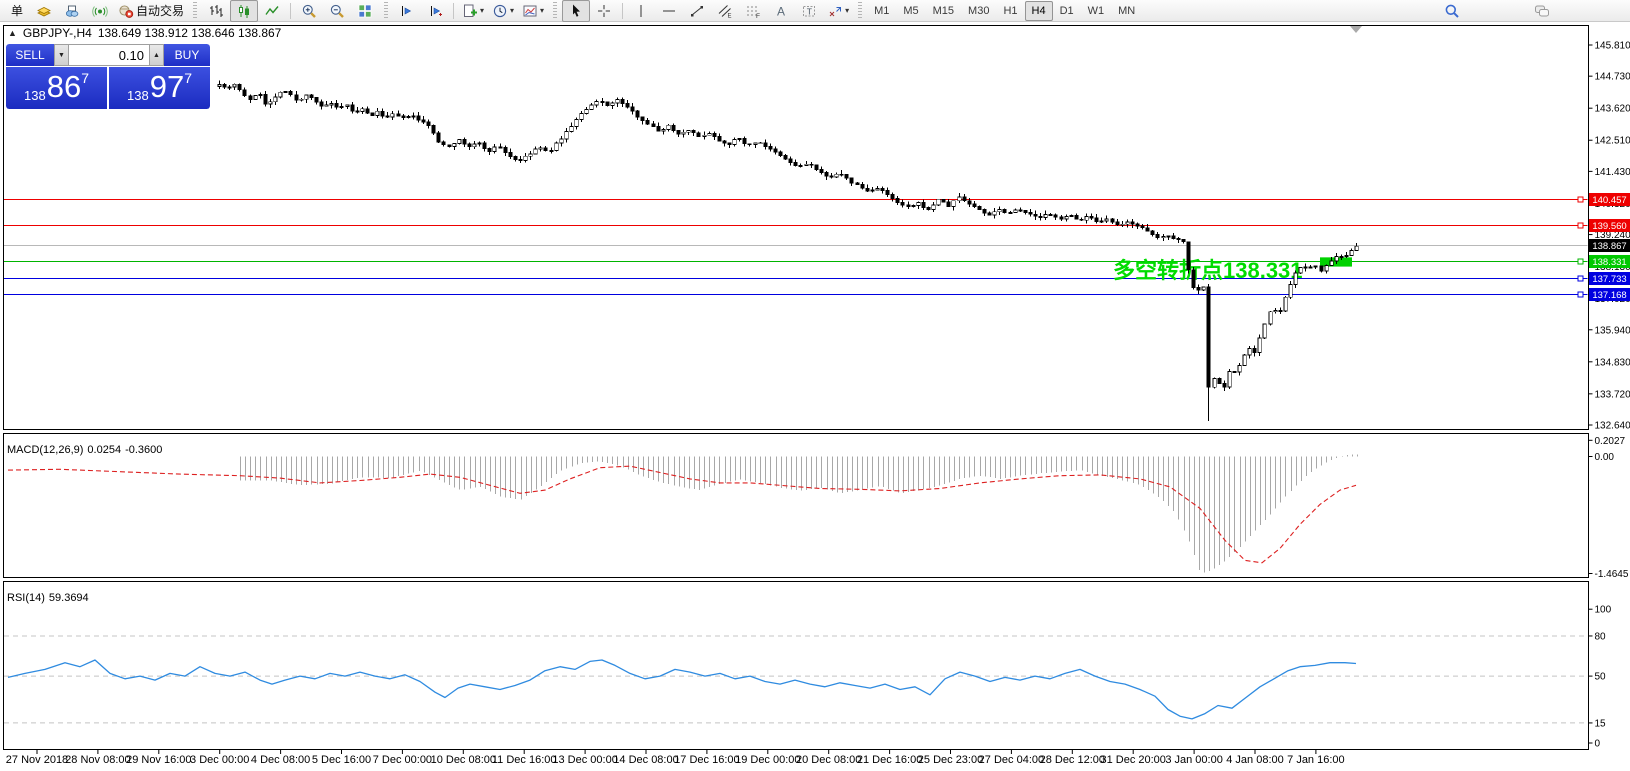 This screenshot has width=1630, height=771. I want to click on hline-icon, so click(669, 11).